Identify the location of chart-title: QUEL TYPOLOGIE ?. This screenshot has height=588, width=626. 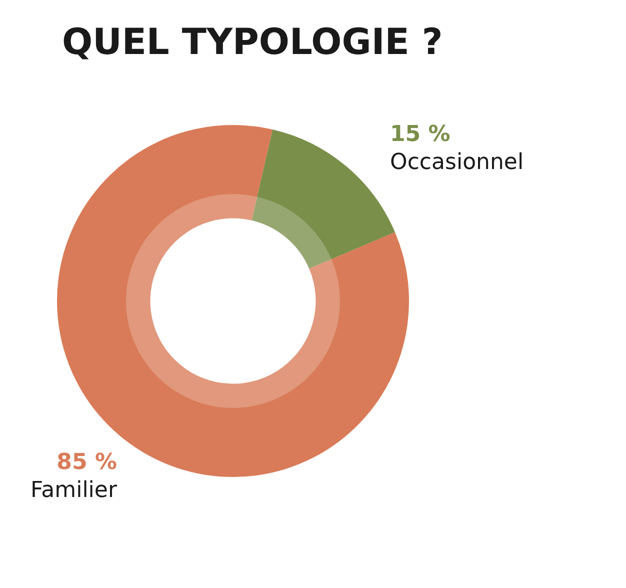
(252, 42).